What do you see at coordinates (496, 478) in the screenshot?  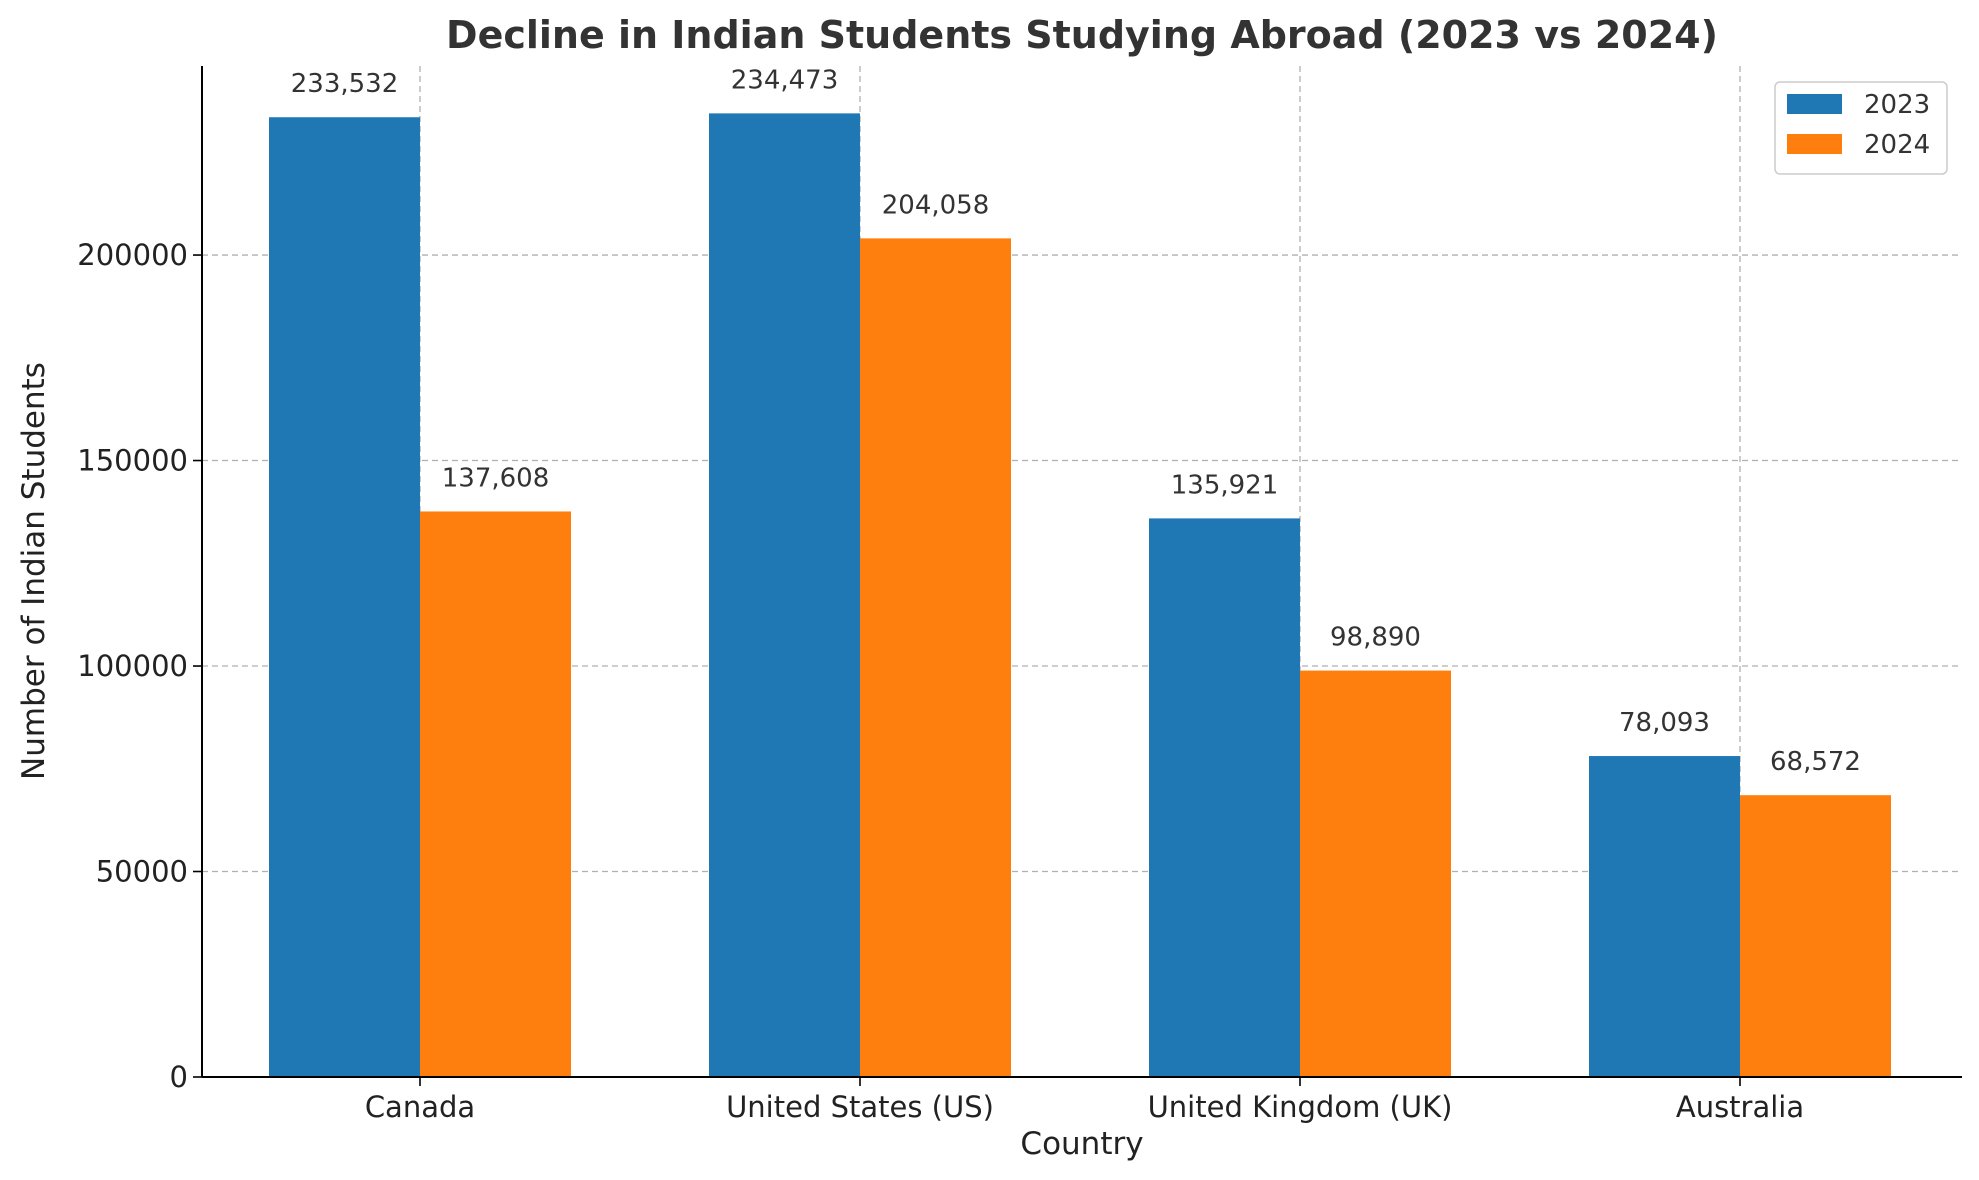 I see `bar-value-label: 137,608` at bounding box center [496, 478].